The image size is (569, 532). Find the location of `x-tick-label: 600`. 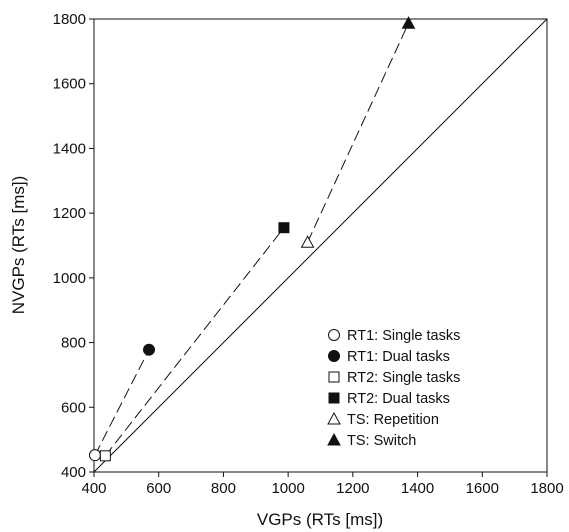

x-tick-label: 600 is located at coordinates (158, 488).